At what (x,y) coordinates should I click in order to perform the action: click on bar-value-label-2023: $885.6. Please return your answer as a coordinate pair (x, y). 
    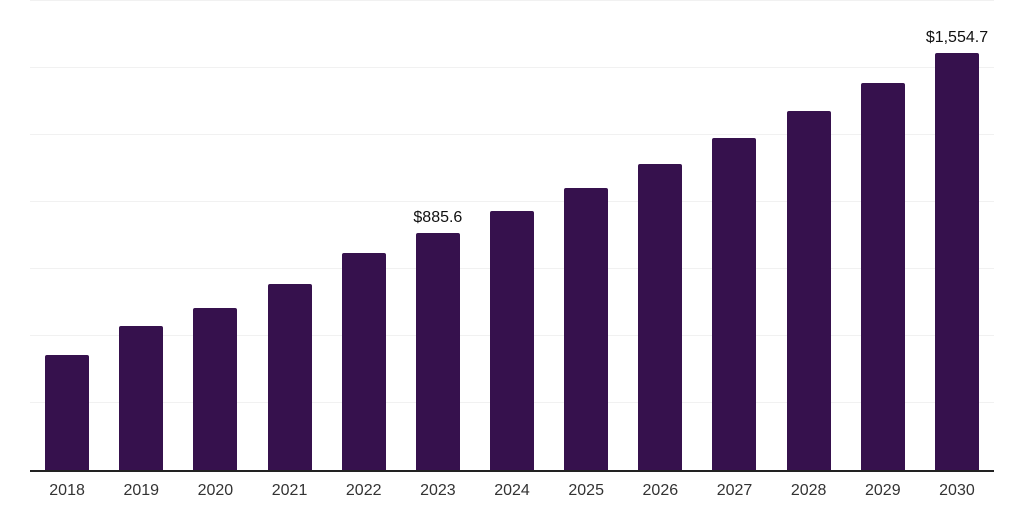
    Looking at the image, I should click on (438, 217).